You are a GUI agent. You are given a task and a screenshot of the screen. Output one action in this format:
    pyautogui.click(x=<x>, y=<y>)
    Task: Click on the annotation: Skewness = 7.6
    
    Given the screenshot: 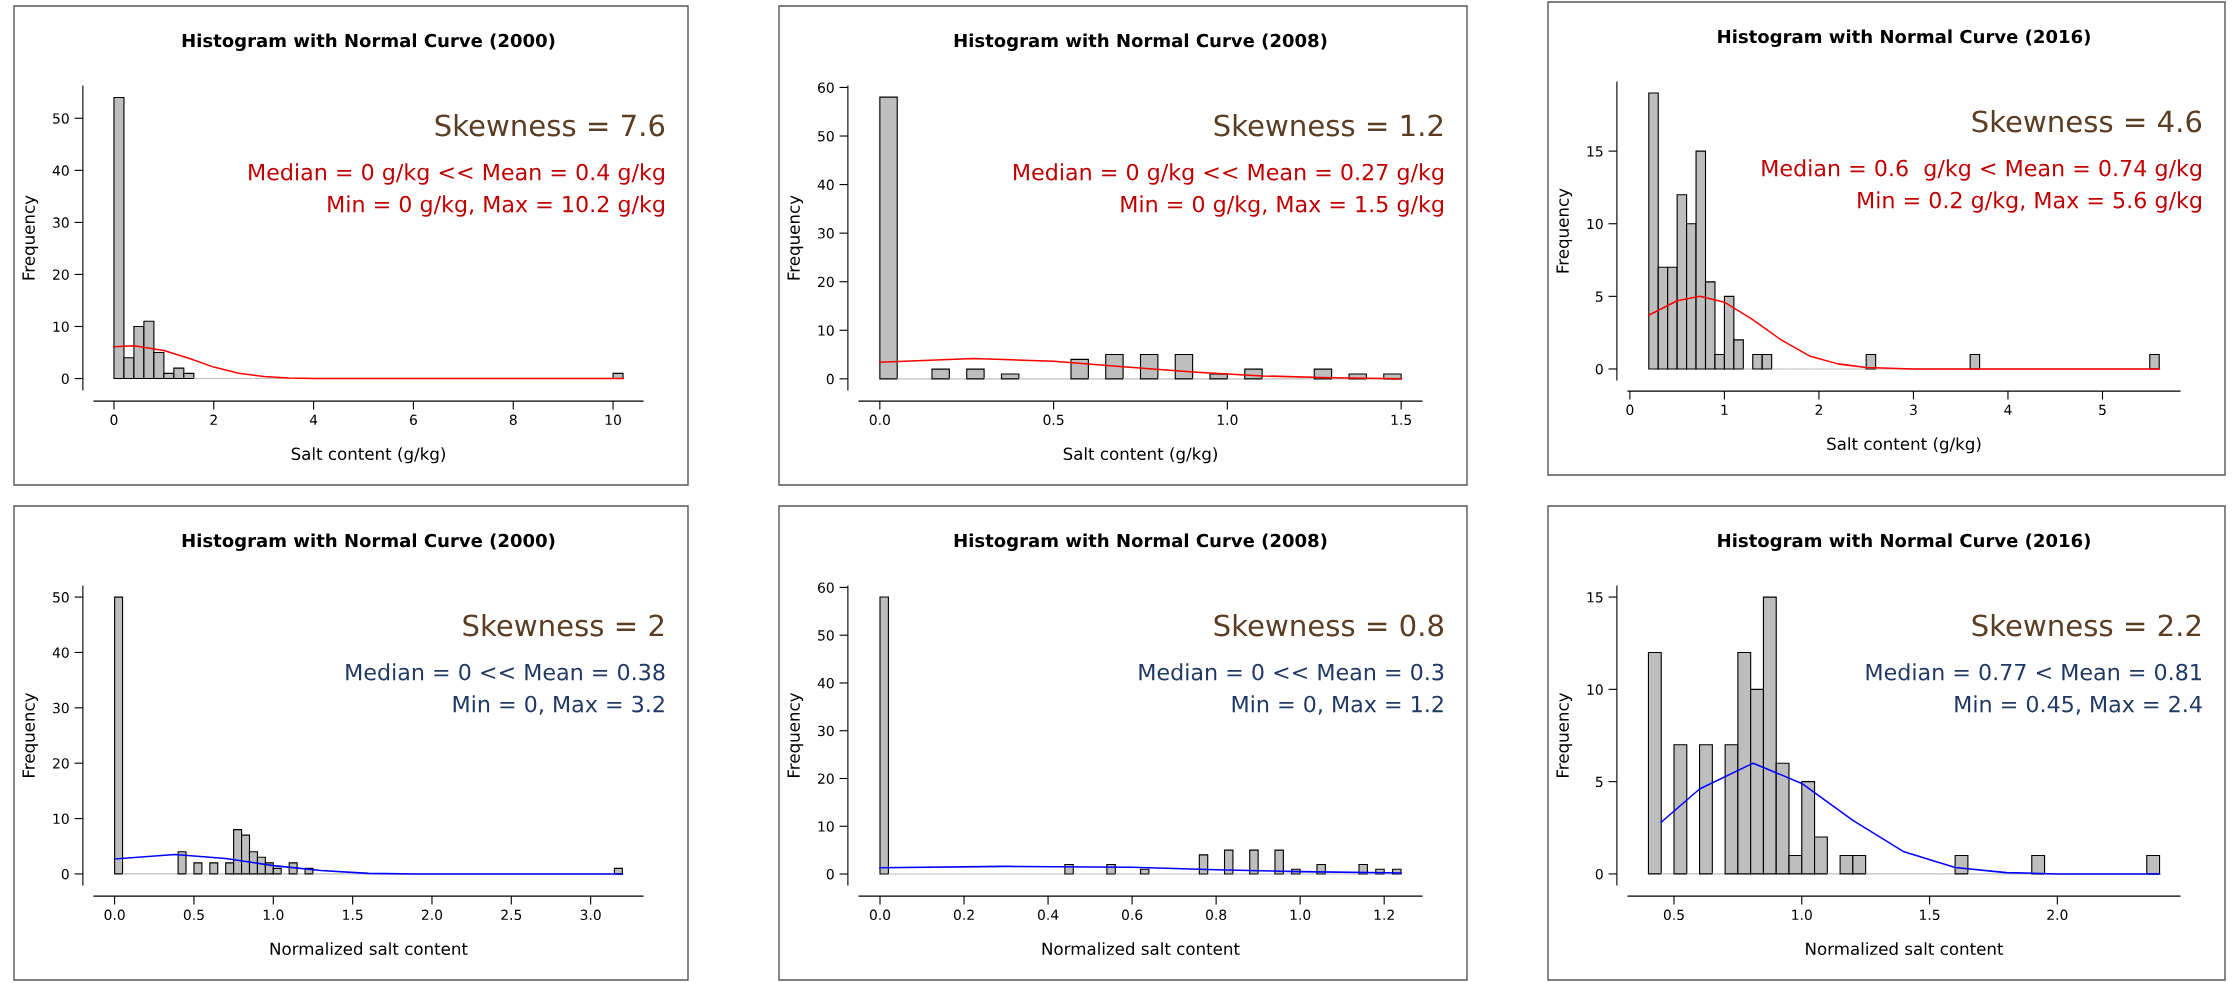 What is the action you would take?
    pyautogui.click(x=550, y=125)
    